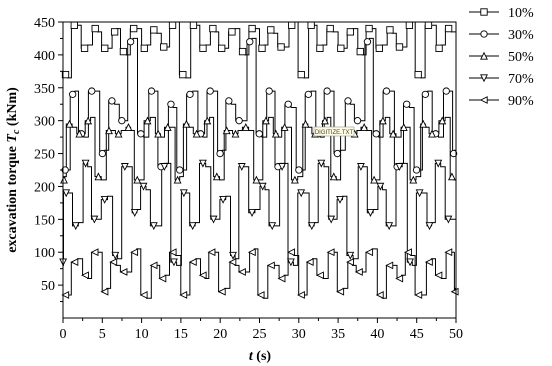 The height and width of the screenshot is (366, 552). What do you see at coordinates (501, 101) in the screenshot?
I see `legend-item: 90%` at bounding box center [501, 101].